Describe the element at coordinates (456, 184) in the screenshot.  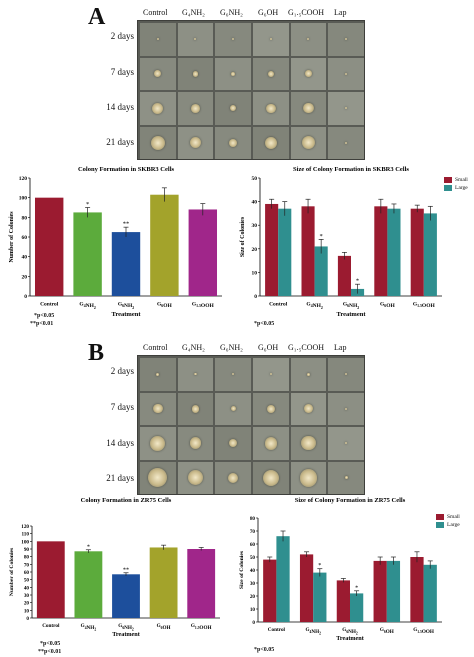
I see `skbr3-size-legend: Small Large` at that location.